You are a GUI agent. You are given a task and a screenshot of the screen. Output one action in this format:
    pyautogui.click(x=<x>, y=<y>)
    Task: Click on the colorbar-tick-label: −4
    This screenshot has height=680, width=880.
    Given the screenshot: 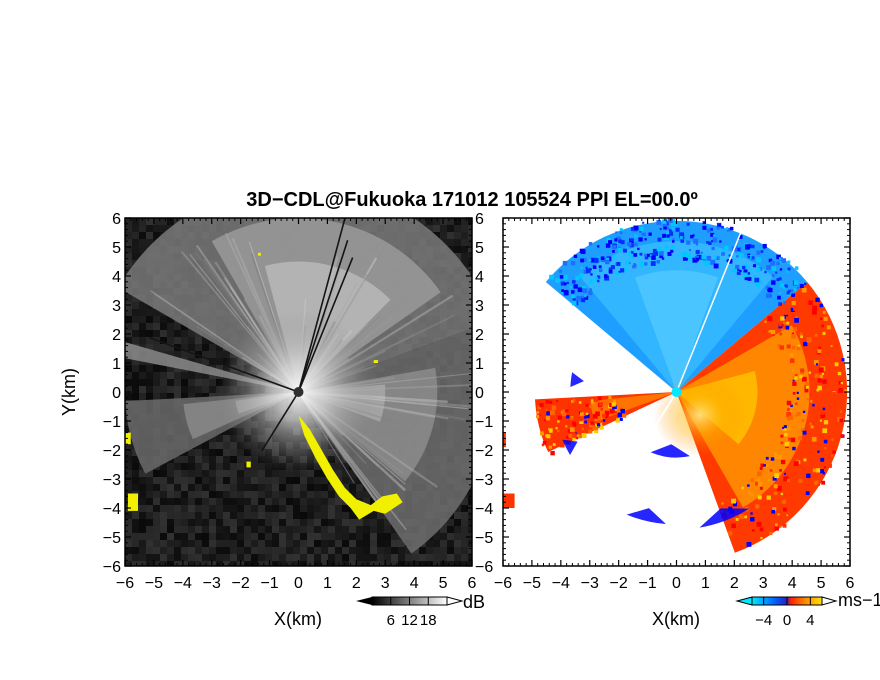 What is the action you would take?
    pyautogui.click(x=763, y=620)
    